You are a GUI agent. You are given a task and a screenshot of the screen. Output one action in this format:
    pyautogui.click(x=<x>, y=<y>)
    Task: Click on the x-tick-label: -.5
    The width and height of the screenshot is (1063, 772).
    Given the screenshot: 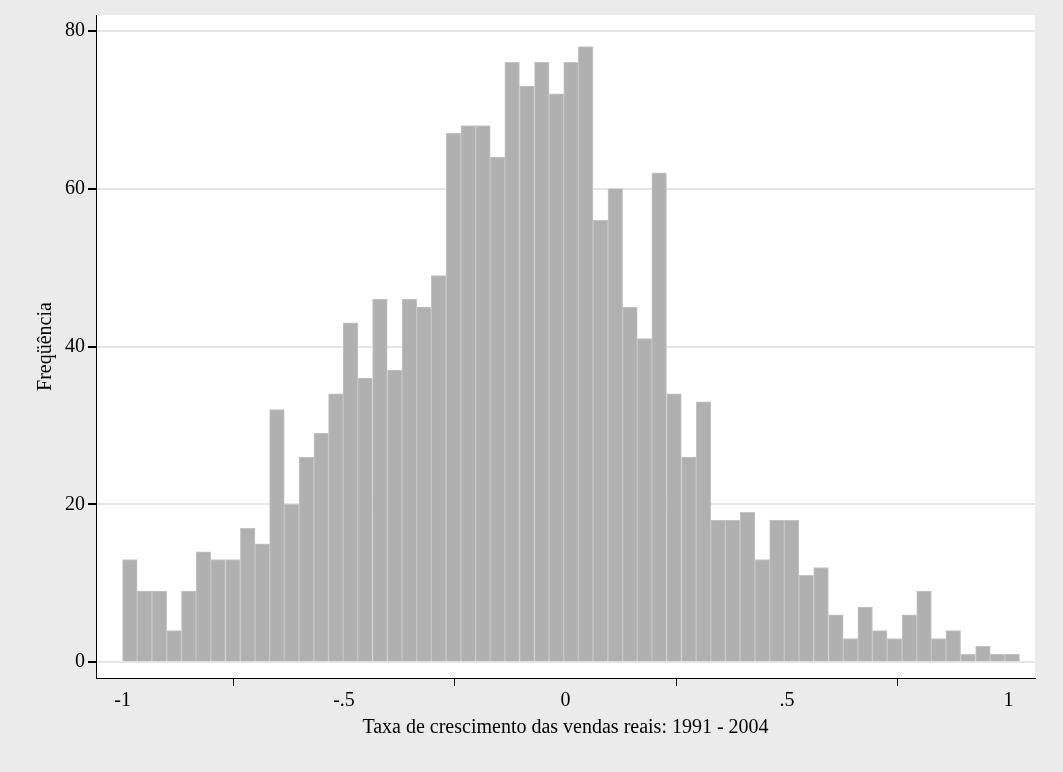 What is the action you would take?
    pyautogui.click(x=344, y=699)
    